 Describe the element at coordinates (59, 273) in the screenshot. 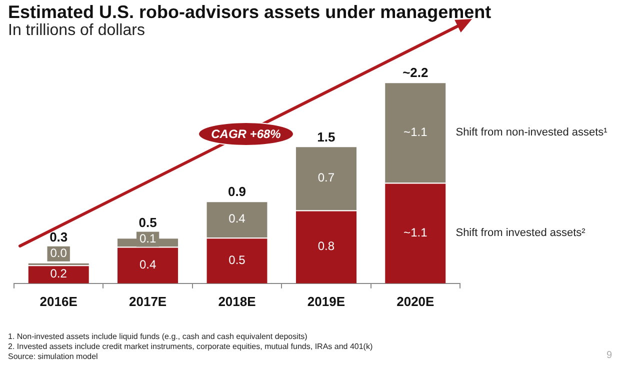

I see `data-label: 0.2` at that location.